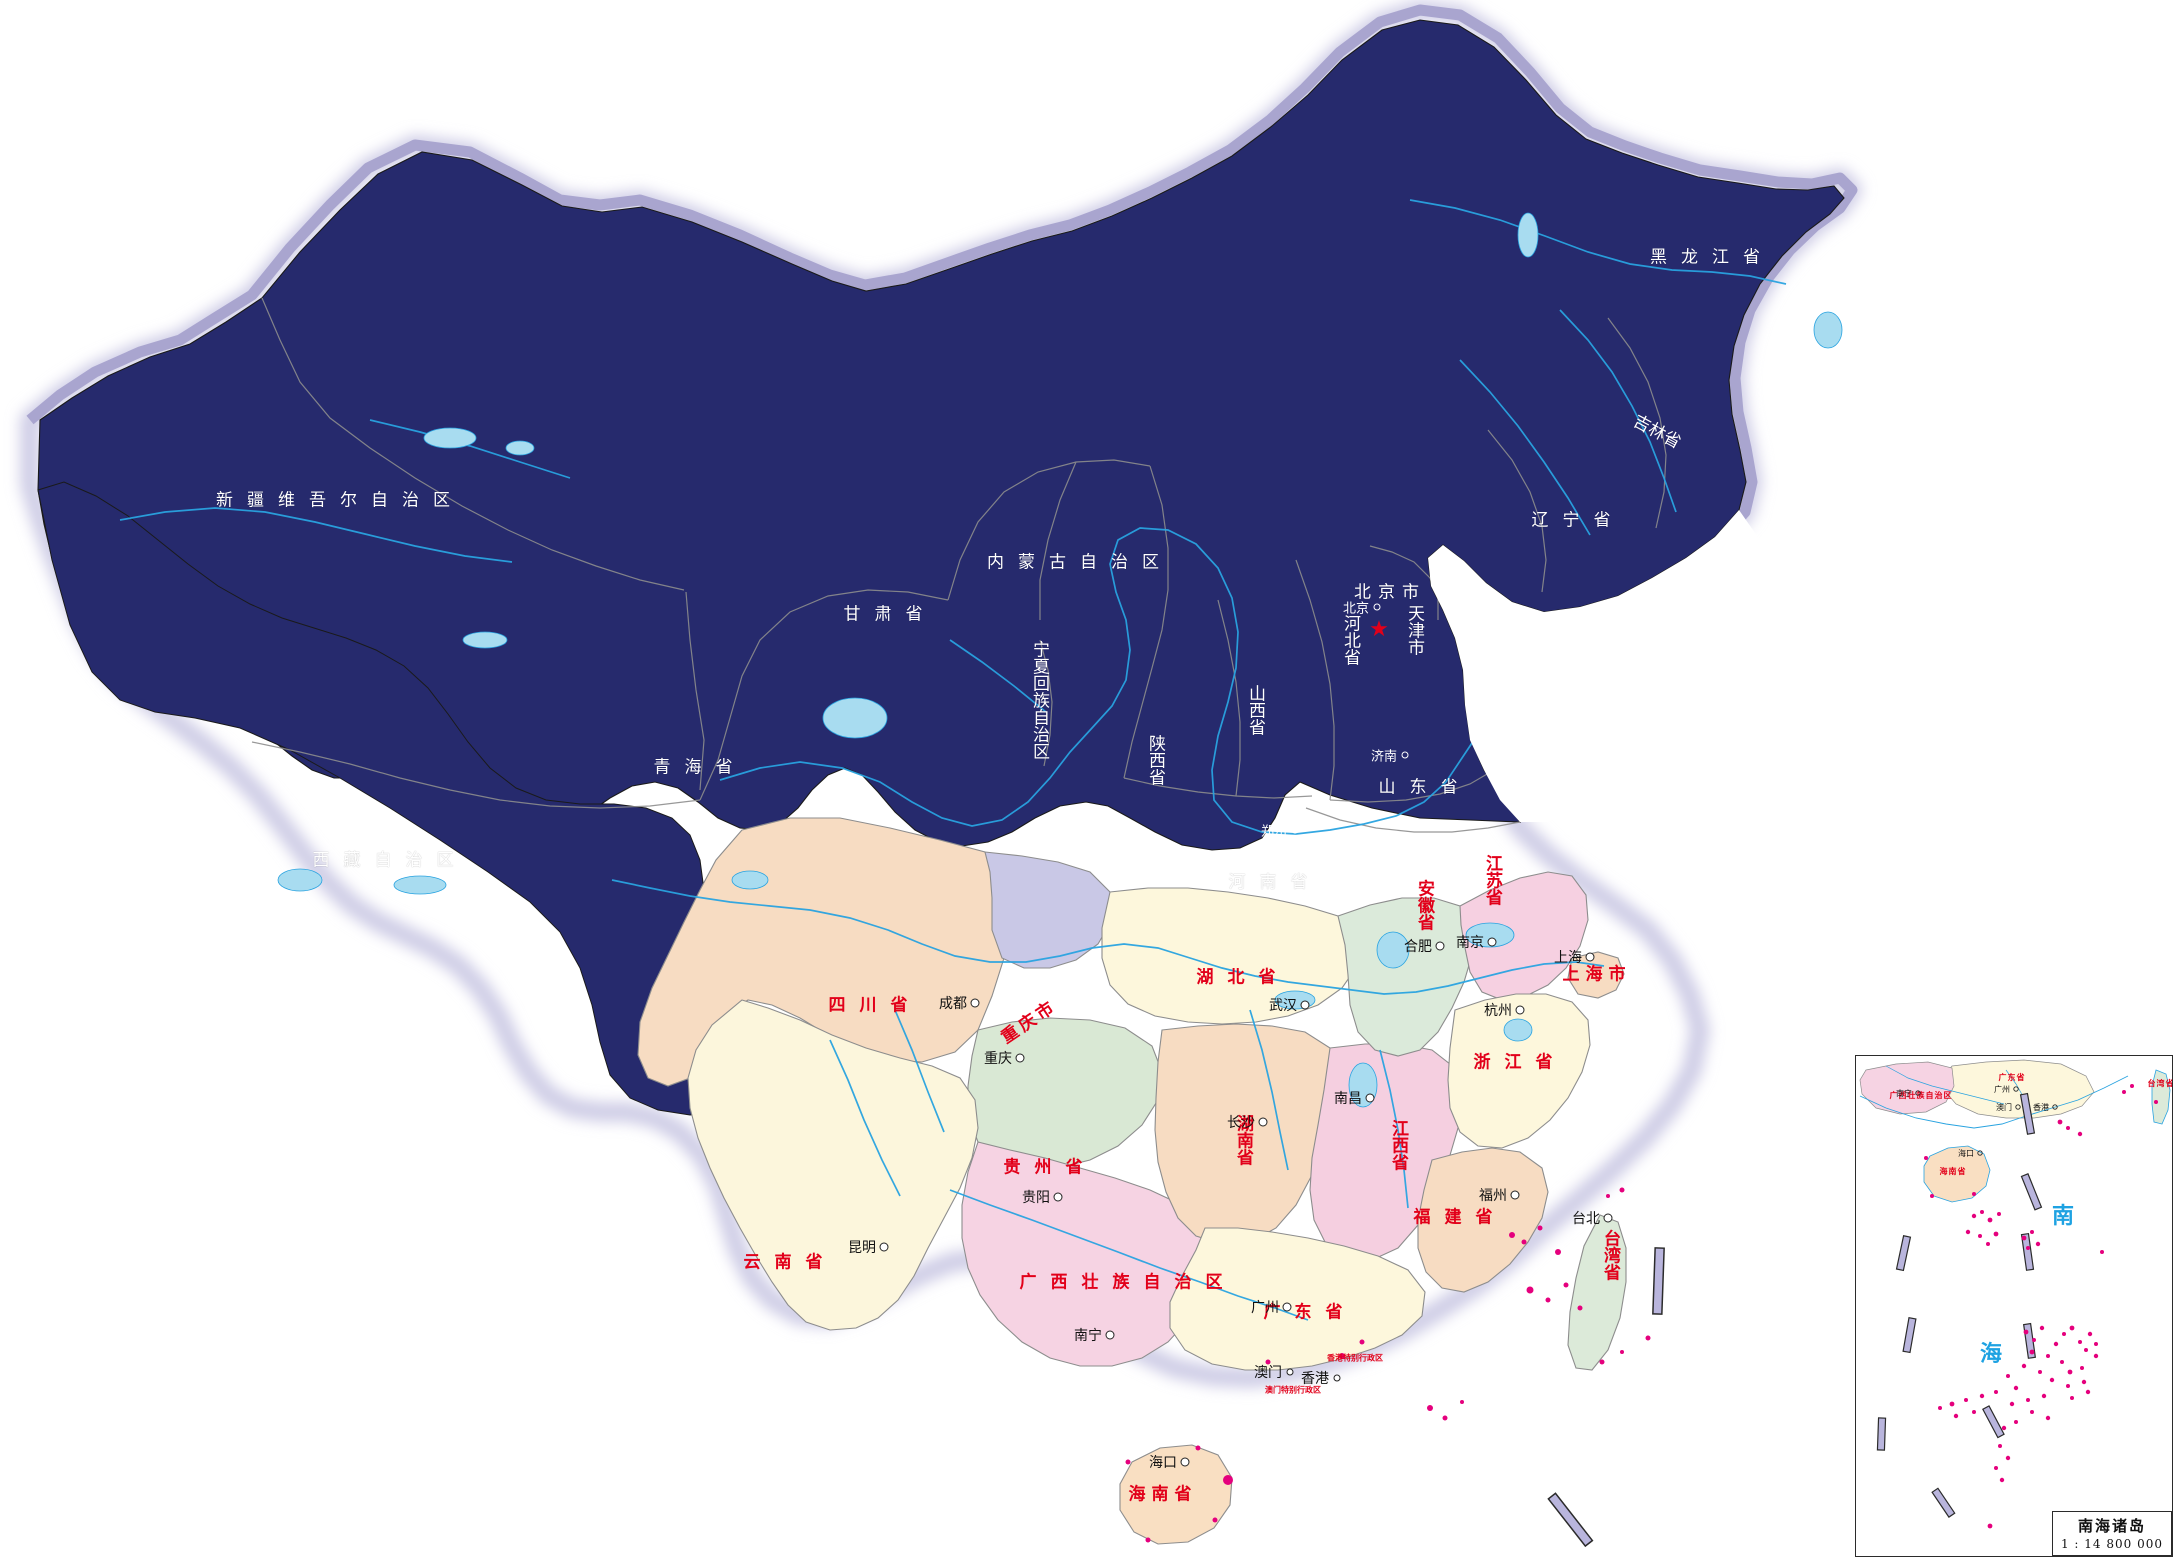  Describe the element at coordinates (1048, 910) in the screenshot. I see `province-chongqing` at that location.